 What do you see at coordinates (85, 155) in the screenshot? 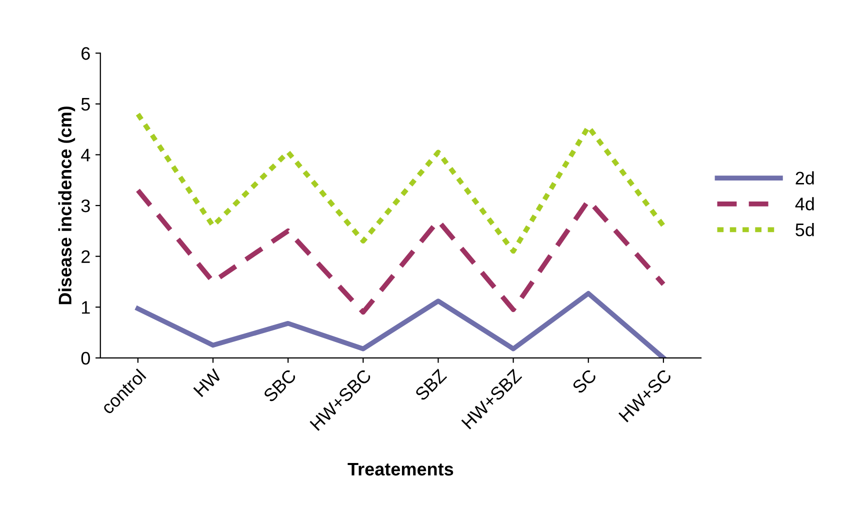
I see `y-tick-label: 4` at bounding box center [85, 155].